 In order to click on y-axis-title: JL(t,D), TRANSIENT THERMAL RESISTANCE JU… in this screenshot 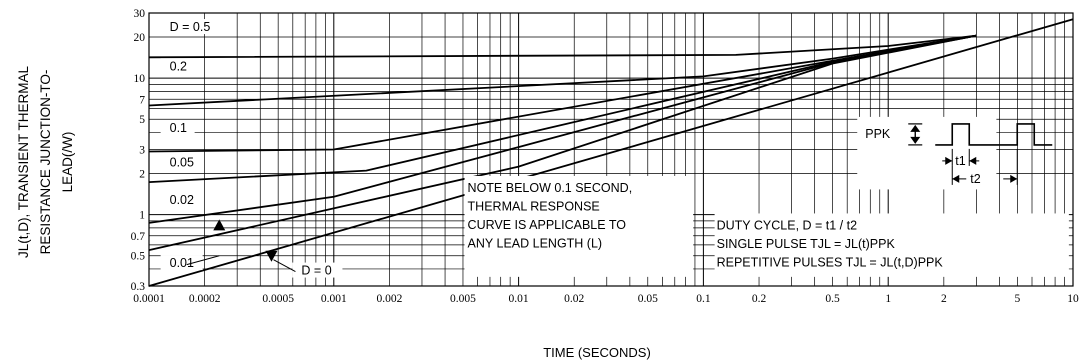, I will do `click(45, 161)`.